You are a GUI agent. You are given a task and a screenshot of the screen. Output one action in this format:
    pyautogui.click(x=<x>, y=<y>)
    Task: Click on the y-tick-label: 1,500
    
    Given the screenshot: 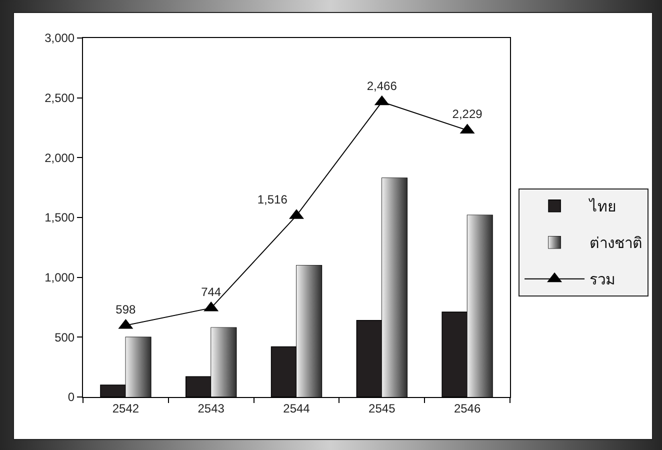 What is the action you would take?
    pyautogui.click(x=59, y=217)
    